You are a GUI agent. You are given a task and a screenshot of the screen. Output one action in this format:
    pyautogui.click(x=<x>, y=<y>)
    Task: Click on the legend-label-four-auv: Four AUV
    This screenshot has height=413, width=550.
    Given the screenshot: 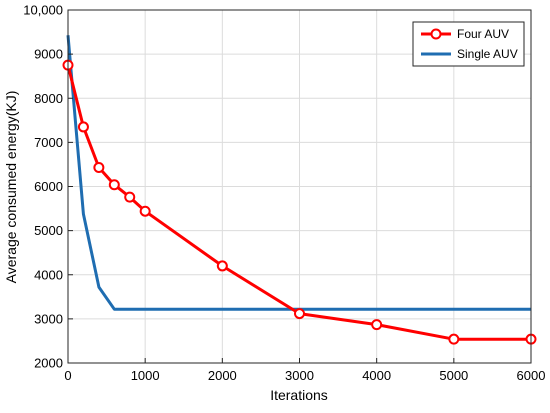 What is the action you would take?
    pyautogui.click(x=483, y=34)
    